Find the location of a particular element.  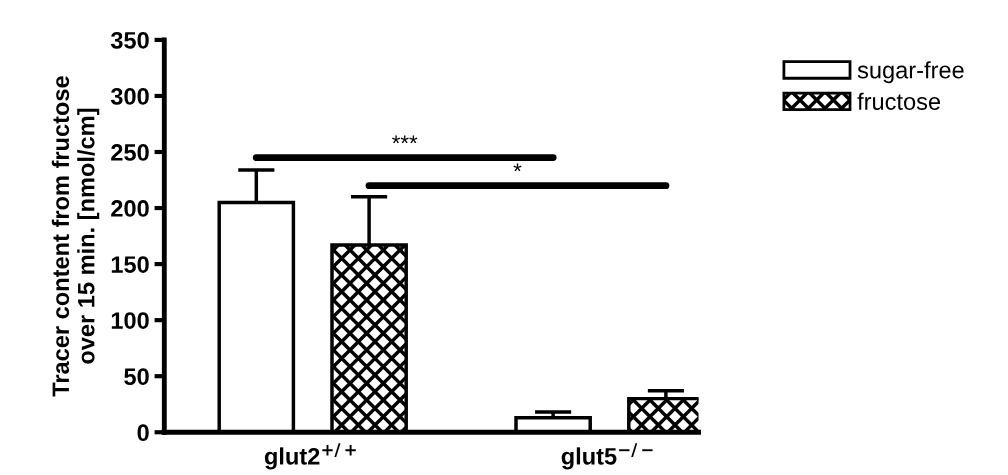

annotation: *** is located at coordinates (405, 139).